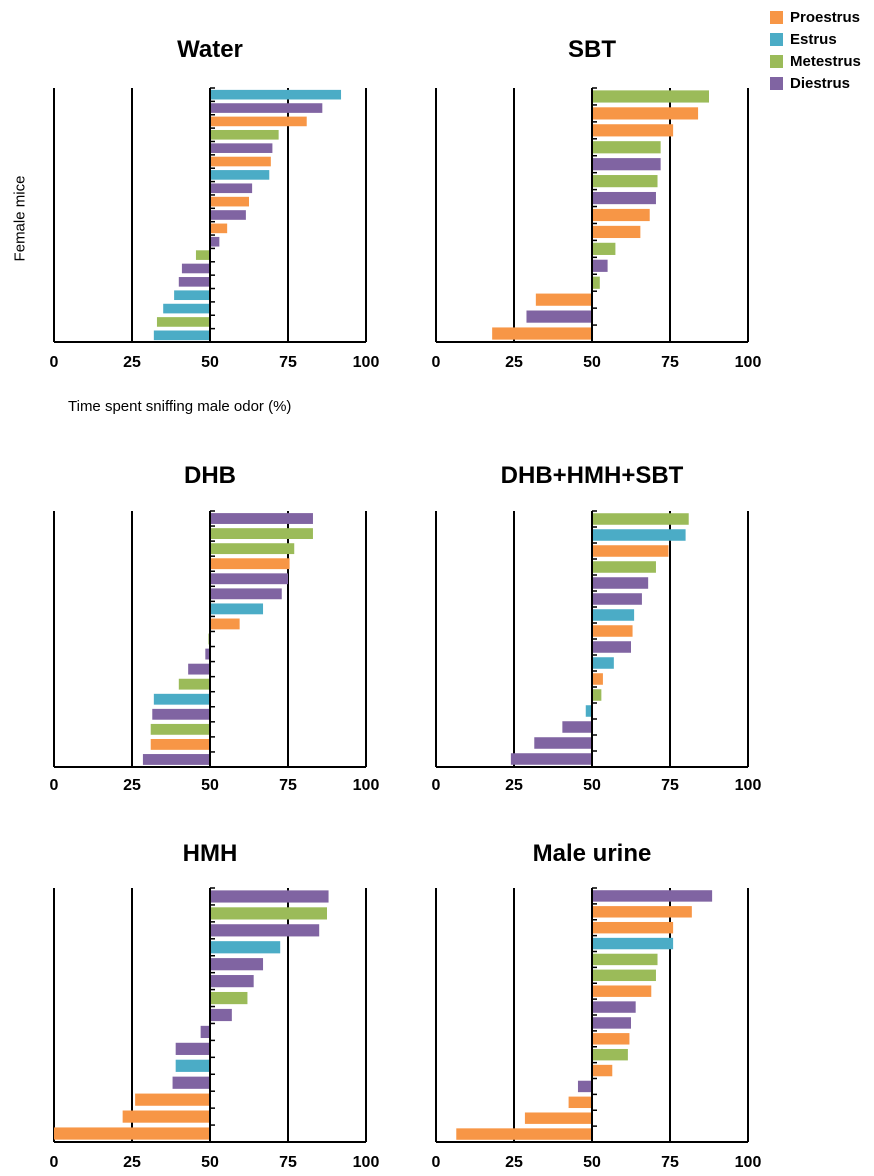 This screenshot has height=1176, width=874. Describe the element at coordinates (210, 475) in the screenshot. I see `chart-title-dhb: DHB` at that location.